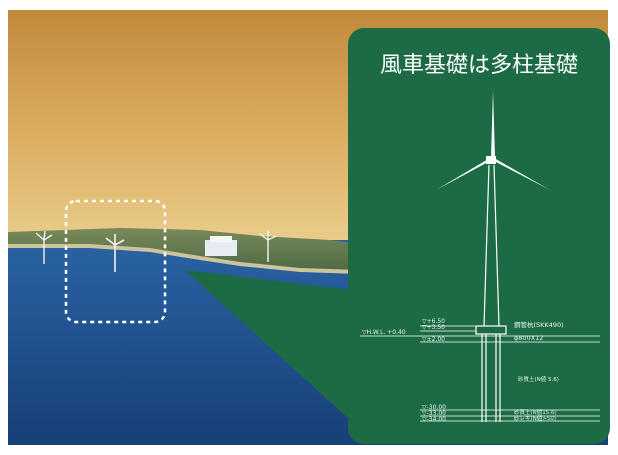  I want to click on panel-title: 風車基礎は多柱基礎, so click(479, 65).